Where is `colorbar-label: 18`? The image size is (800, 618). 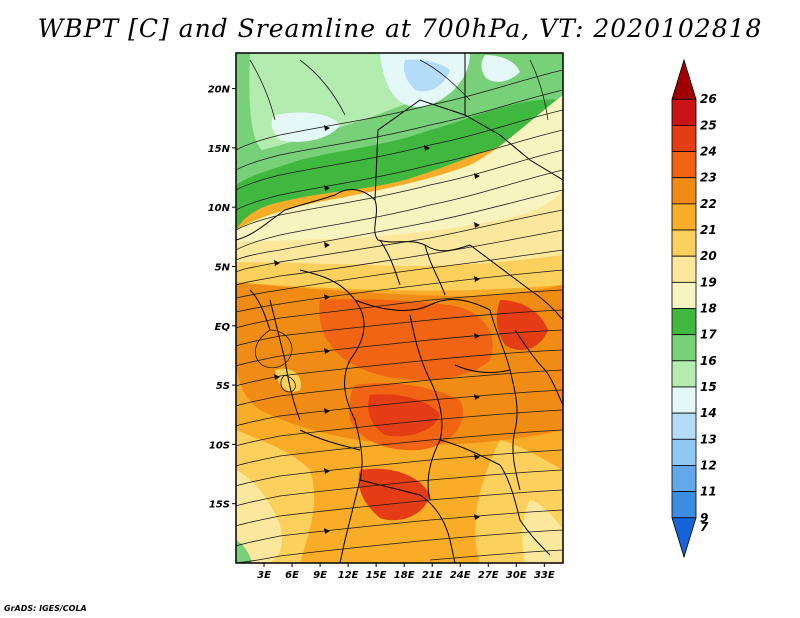
colorbar-label: 18 is located at coordinates (708, 309).